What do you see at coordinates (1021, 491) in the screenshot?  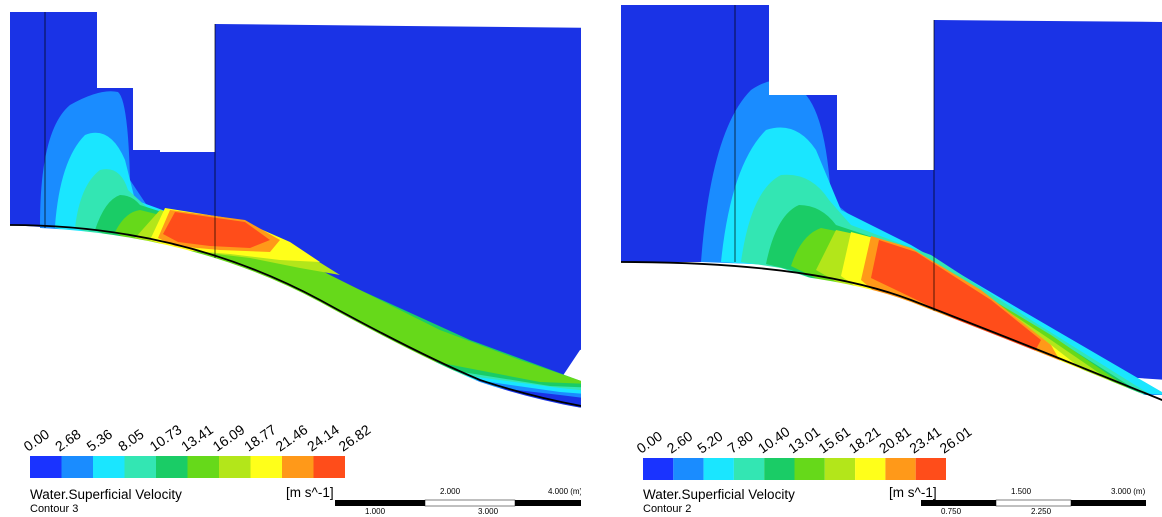 I see `scale-top-label-1: 1.500` at bounding box center [1021, 491].